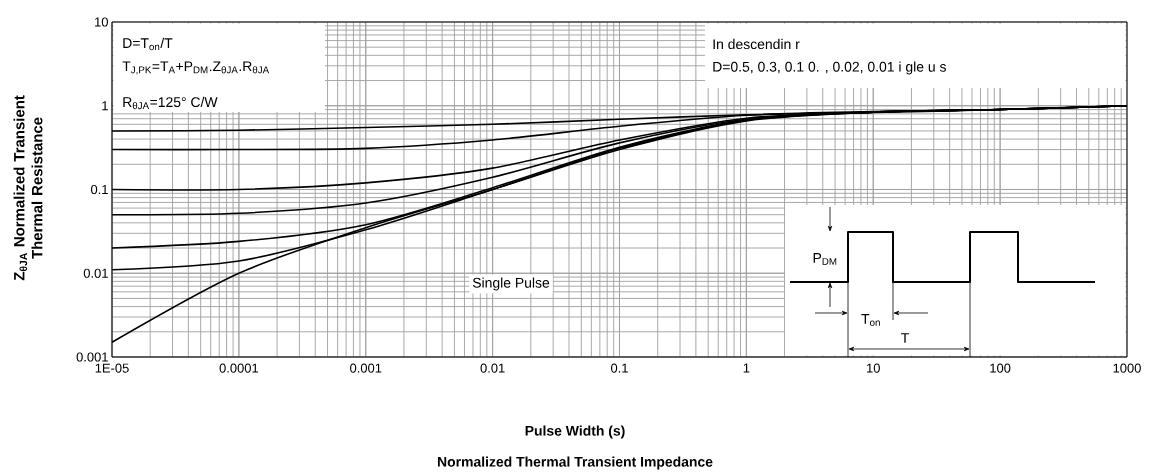  Describe the element at coordinates (873, 368) in the screenshot. I see `x-tick-label: 10` at that location.